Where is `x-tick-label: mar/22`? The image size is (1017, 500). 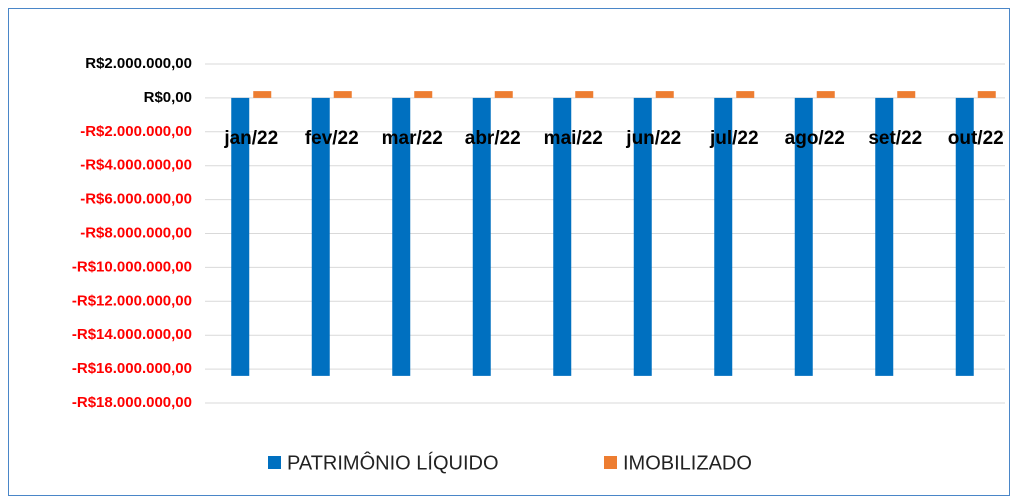 x-tick-label: mar/22 is located at coordinates (412, 138).